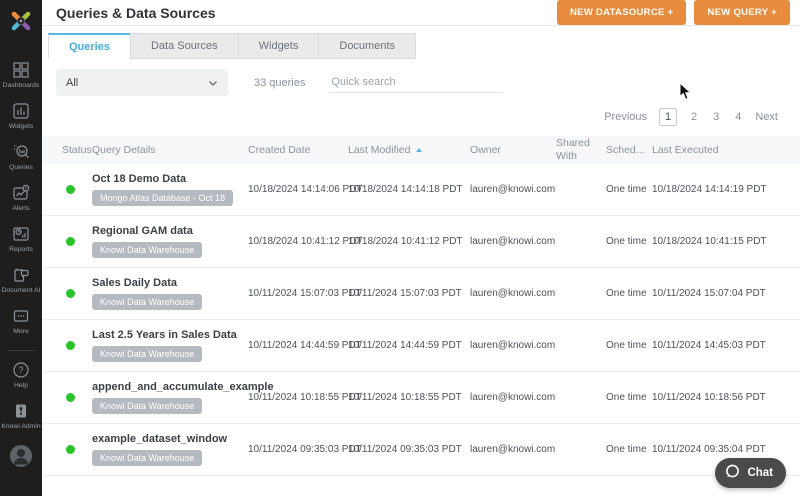 The width and height of the screenshot is (800, 496). I want to click on scope-dropdown: All, so click(142, 82).